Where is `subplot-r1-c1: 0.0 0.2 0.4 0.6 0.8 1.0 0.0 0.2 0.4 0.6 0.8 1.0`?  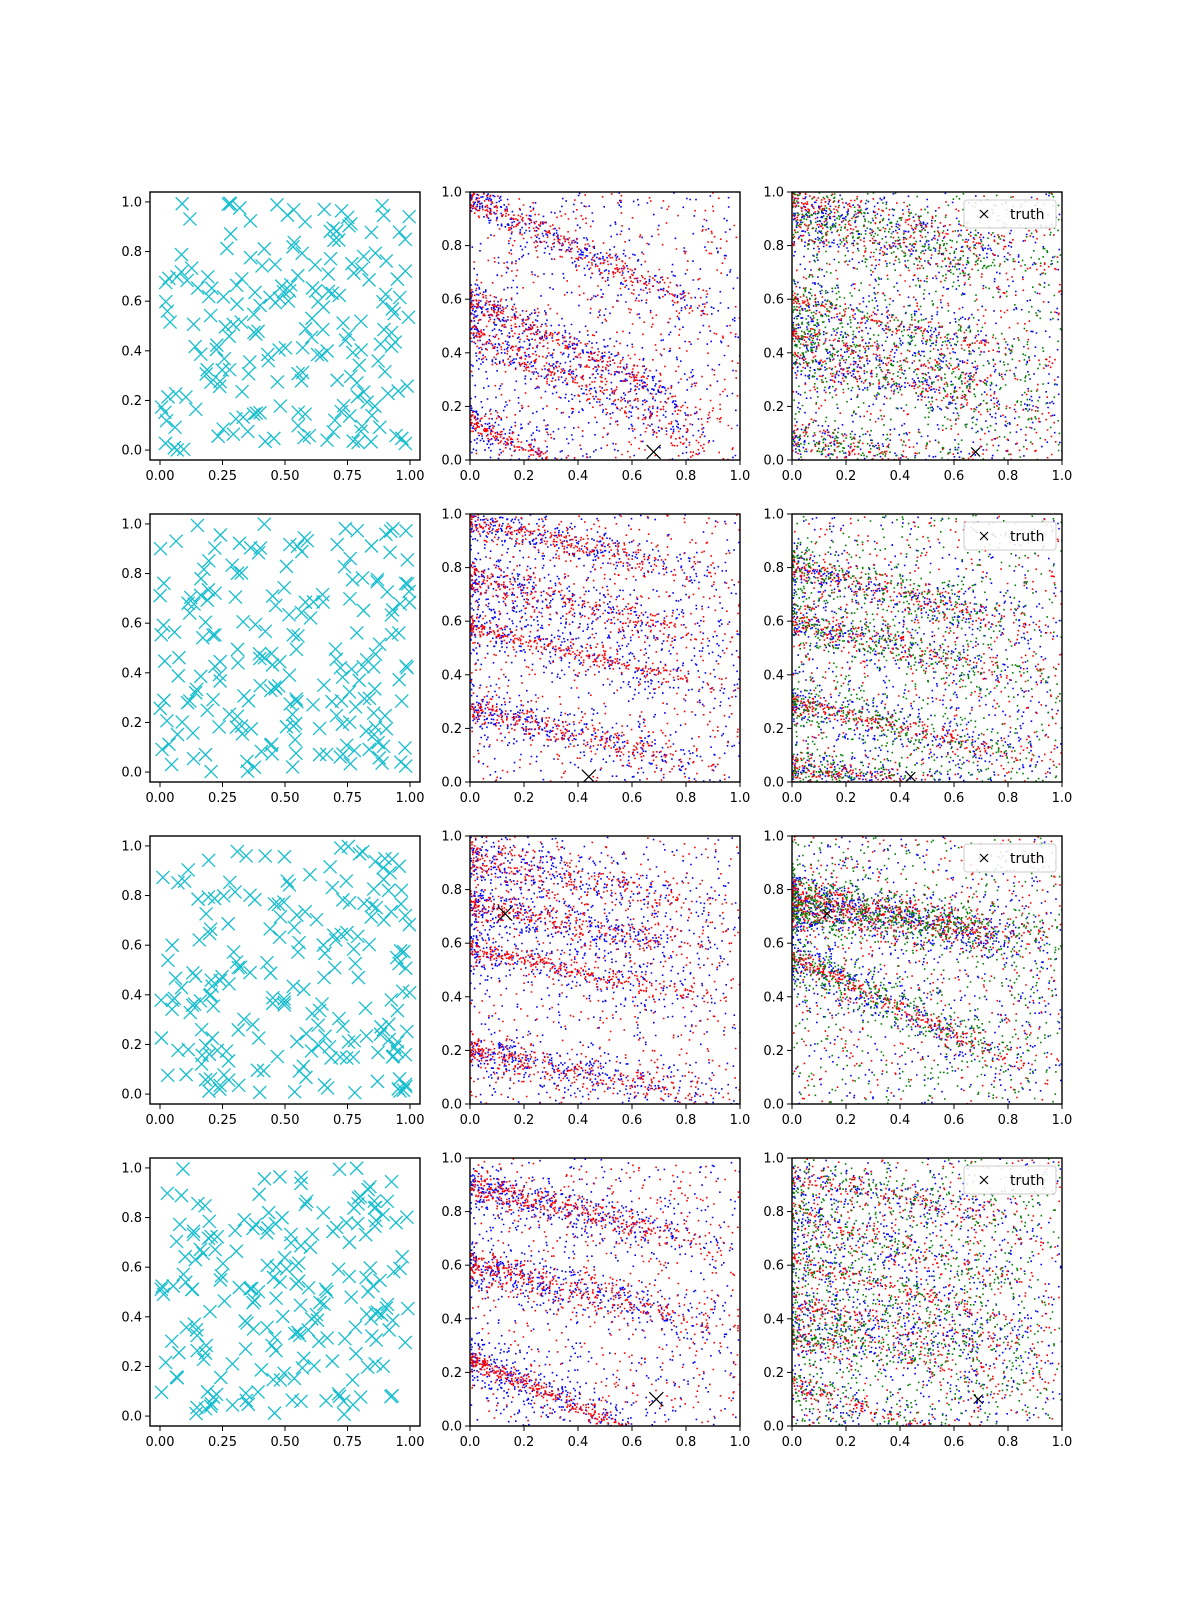
subplot-r1-c1: 0.0 0.2 0.4 0.6 0.8 1.0 0.0 0.2 0.4 0.6 0.8 1.0 is located at coordinates (595, 657).